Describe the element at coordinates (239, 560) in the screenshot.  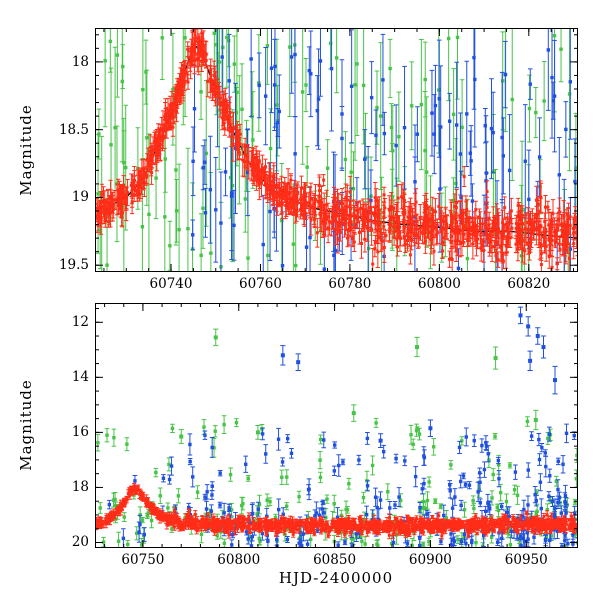
I see `bottom-x-tick-label: 60800` at that location.